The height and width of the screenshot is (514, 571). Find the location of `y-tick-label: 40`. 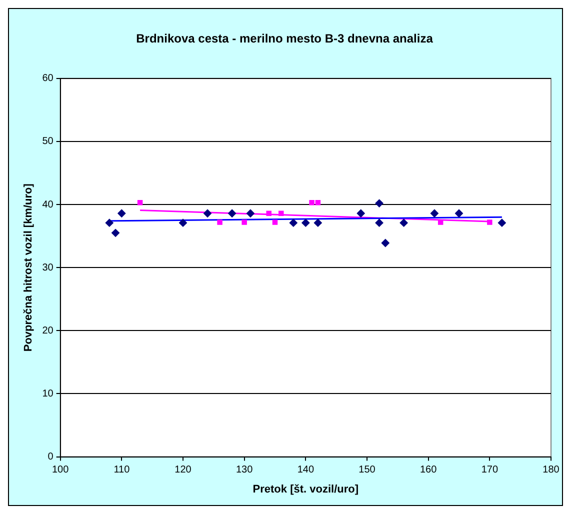

y-tick-label: 40 is located at coordinates (48, 204).